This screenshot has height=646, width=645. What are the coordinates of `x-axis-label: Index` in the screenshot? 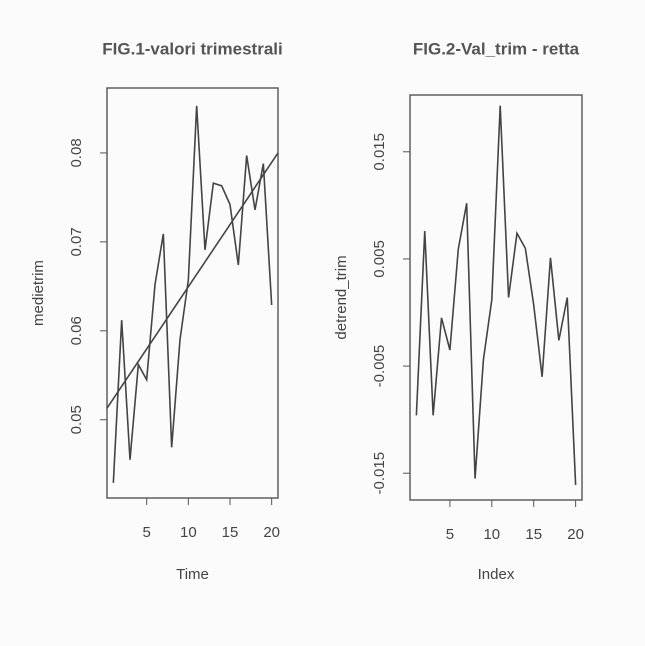 It's located at (496, 574).